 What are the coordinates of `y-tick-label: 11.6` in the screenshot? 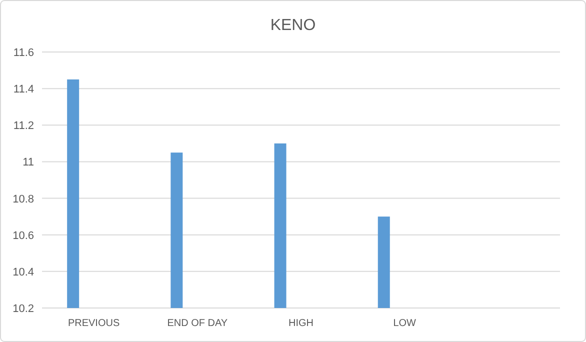 It's located at (23, 53).